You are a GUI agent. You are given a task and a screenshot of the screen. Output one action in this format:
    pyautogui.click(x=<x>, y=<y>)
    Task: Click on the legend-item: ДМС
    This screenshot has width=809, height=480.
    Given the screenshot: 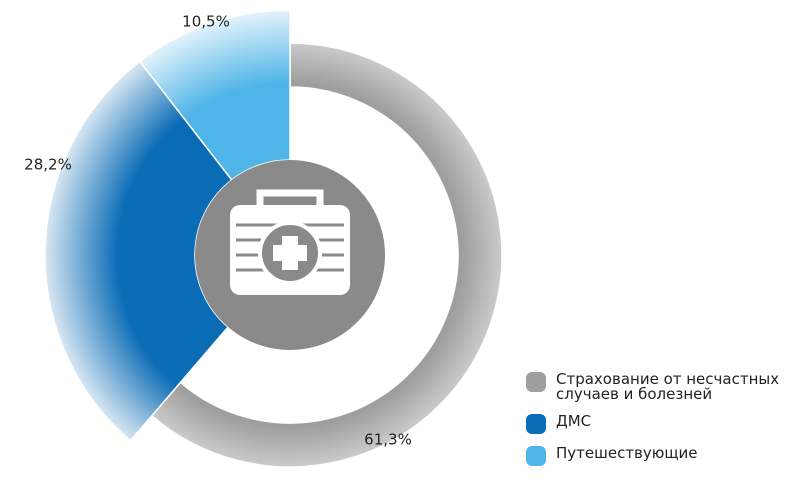 What is the action you would take?
    pyautogui.click(x=667, y=424)
    